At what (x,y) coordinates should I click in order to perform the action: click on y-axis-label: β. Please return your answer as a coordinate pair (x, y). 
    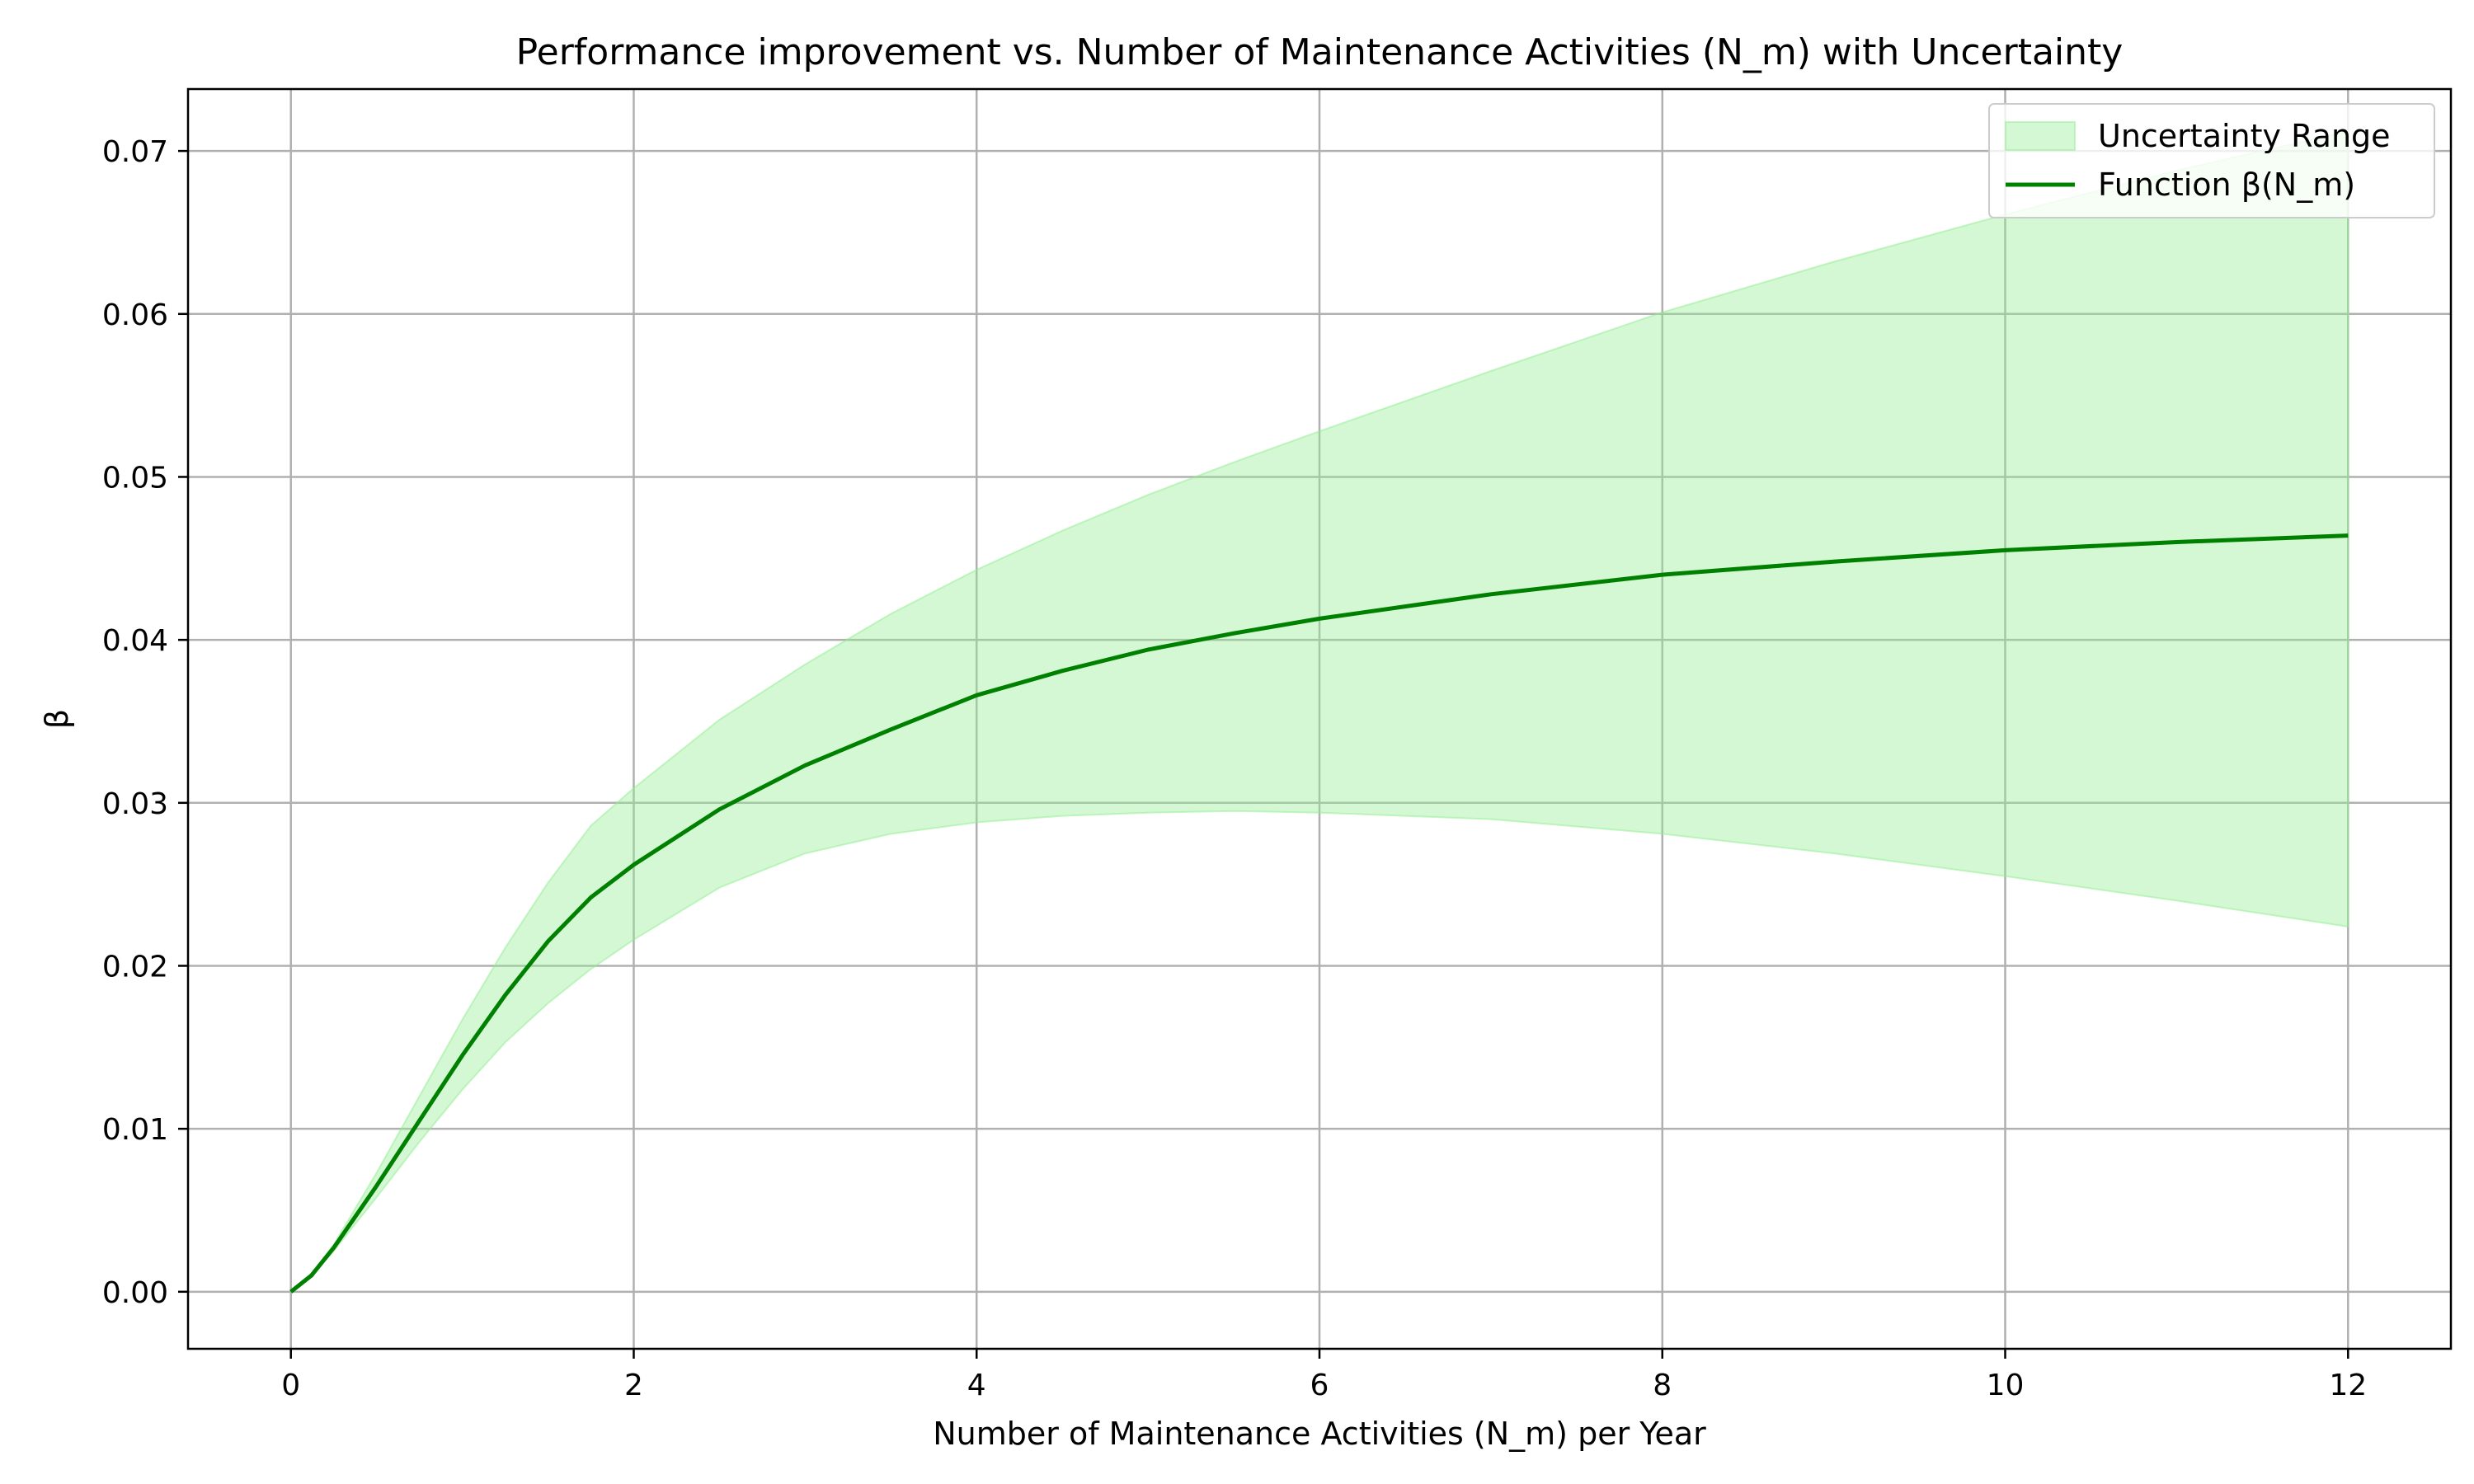
    Looking at the image, I should click on (57, 719).